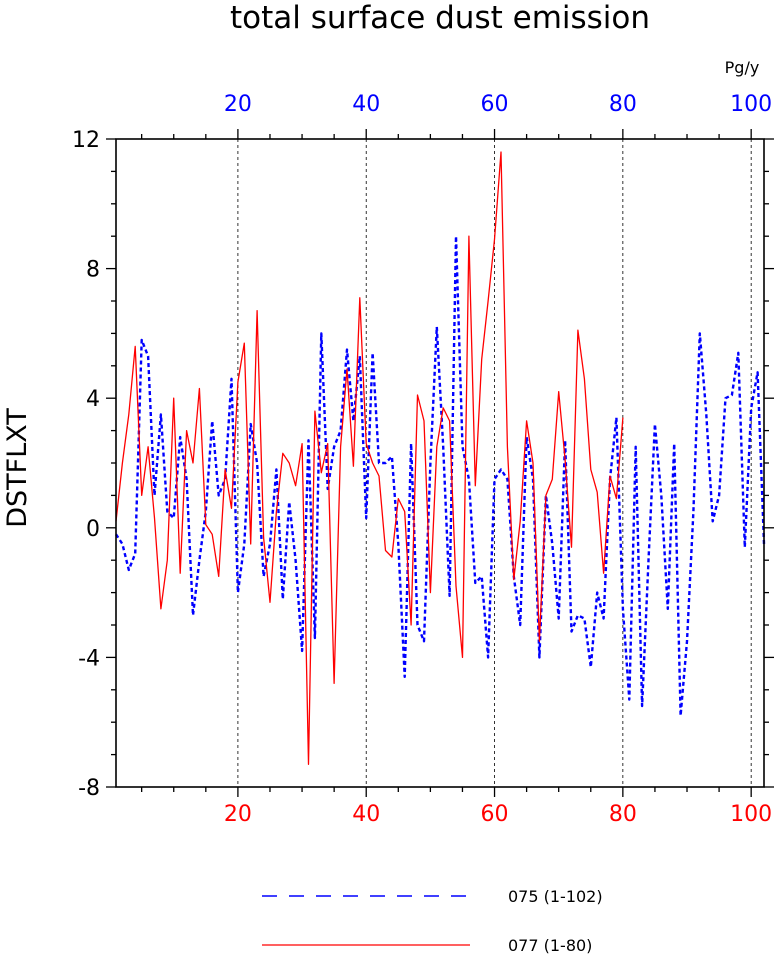 This screenshot has height=960, width=774. Describe the element at coordinates (89, 788) in the screenshot. I see `y-tick-label: -8` at that location.